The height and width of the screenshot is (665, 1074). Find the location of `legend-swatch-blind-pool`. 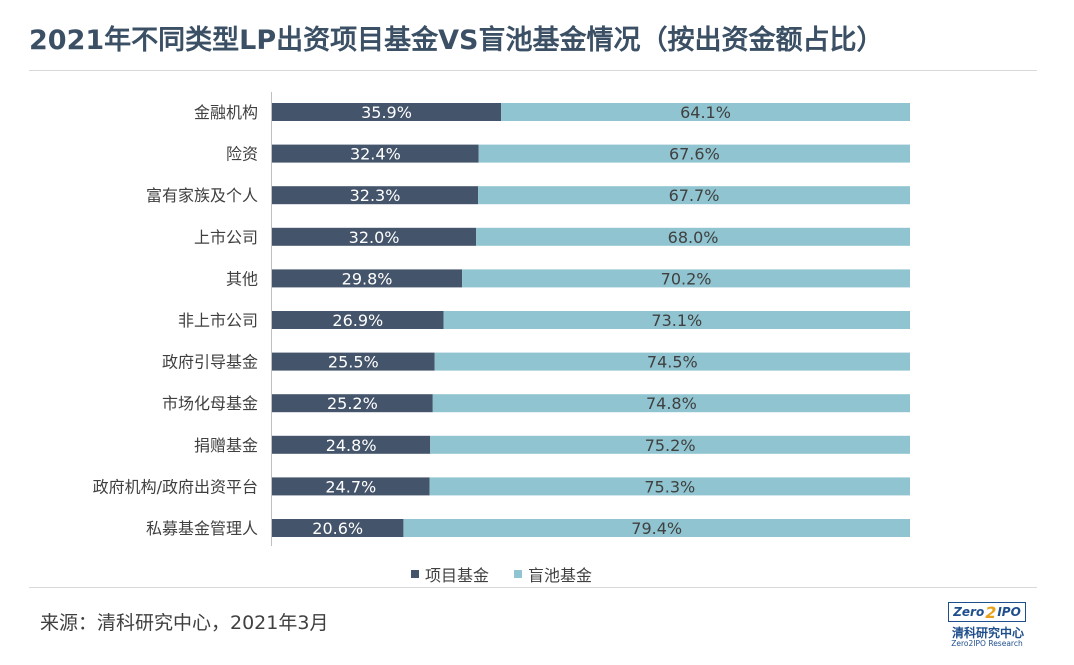

legend-swatch-blind-pool is located at coordinates (518, 574).